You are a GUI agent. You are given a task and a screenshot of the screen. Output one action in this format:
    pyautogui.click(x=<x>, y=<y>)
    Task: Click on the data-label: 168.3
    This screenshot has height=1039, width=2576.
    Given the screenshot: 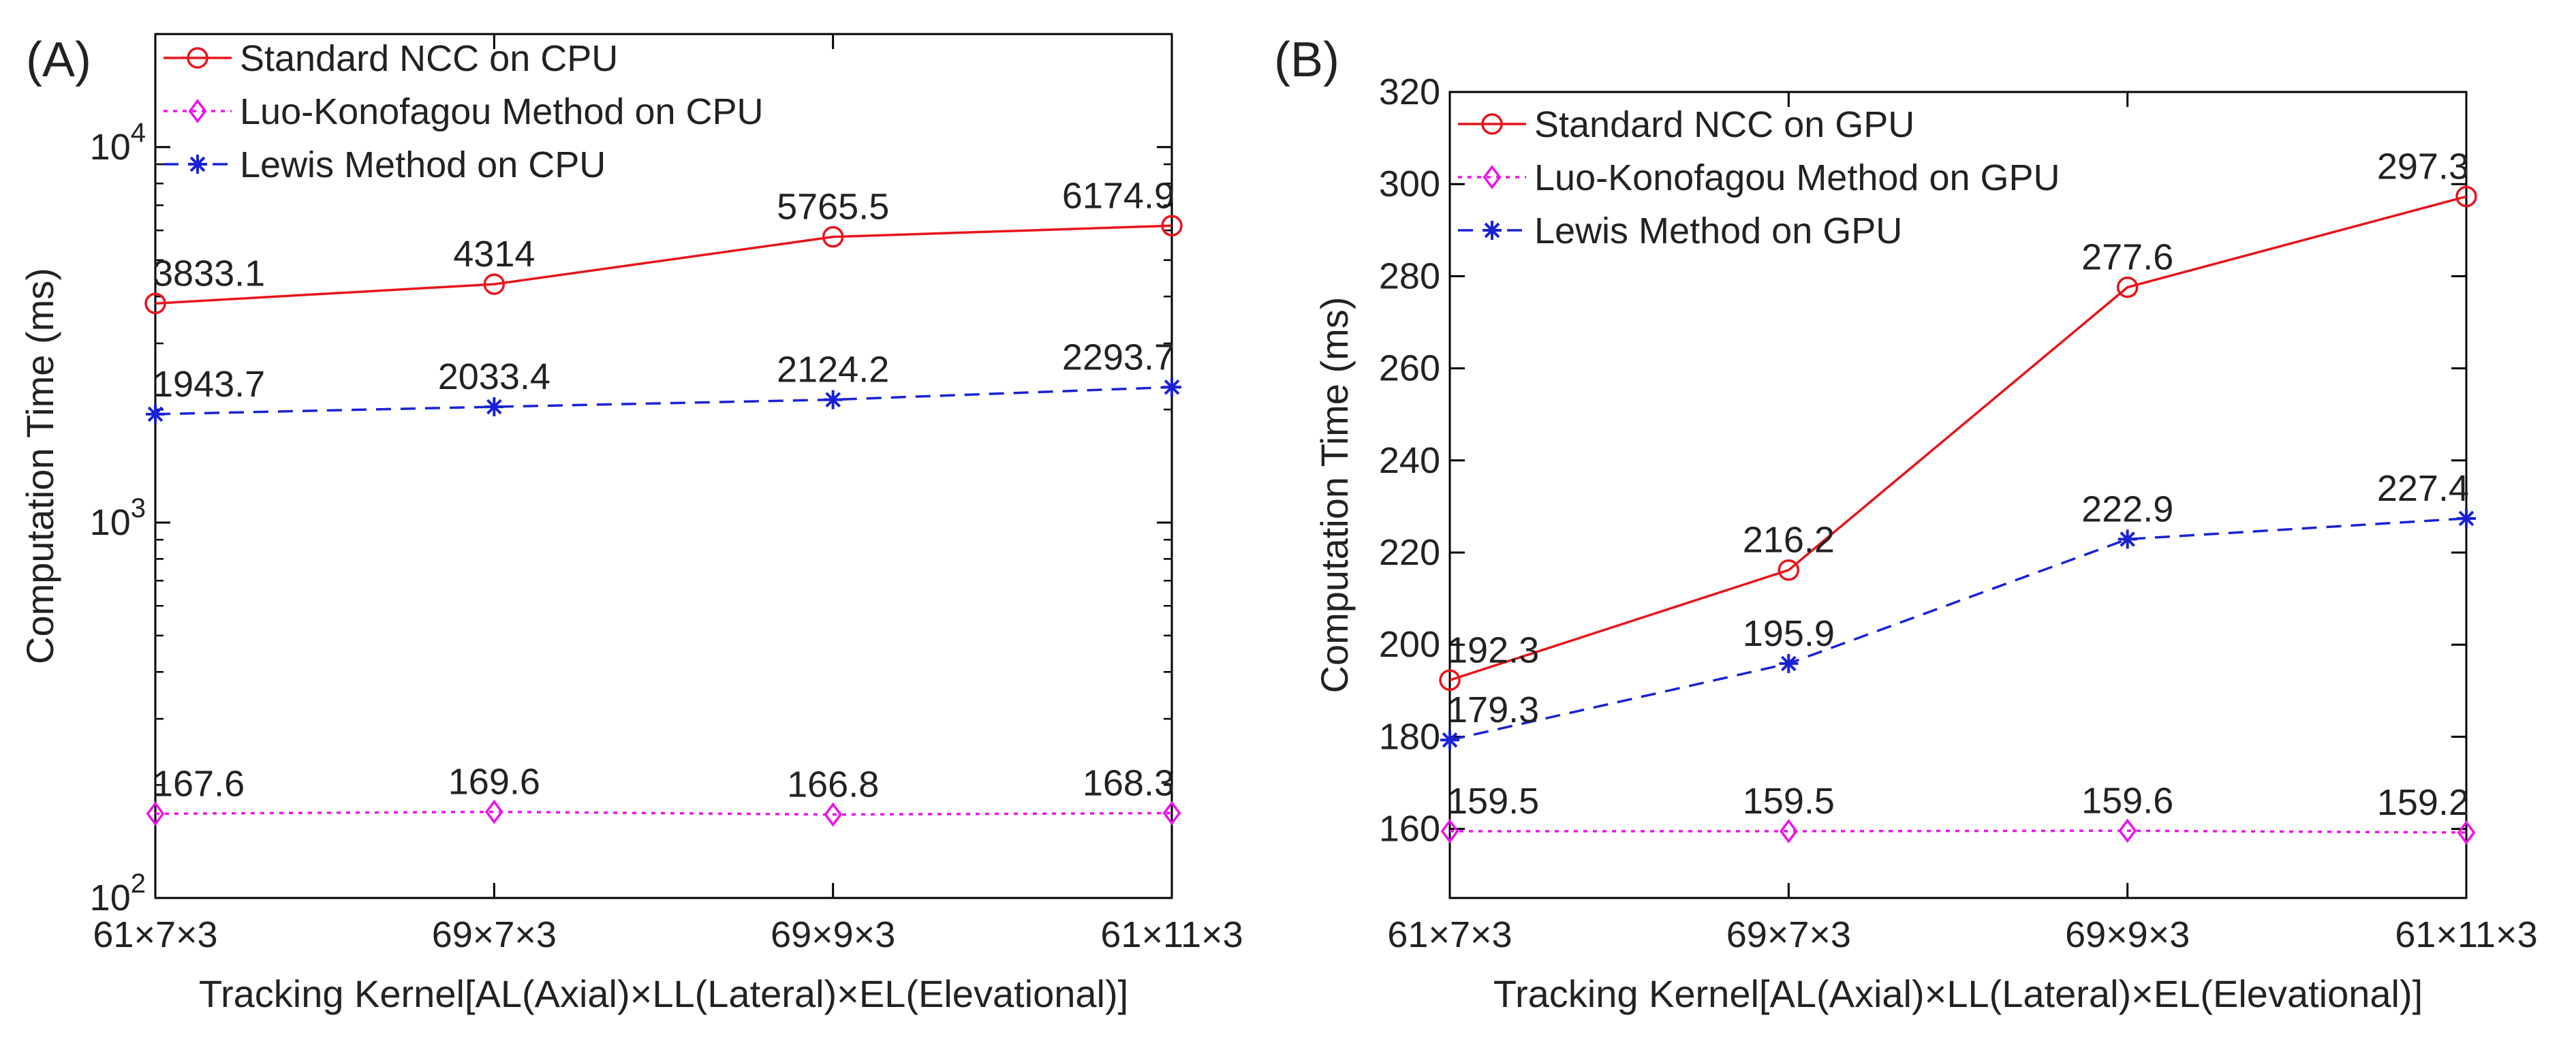 What is the action you would take?
    pyautogui.click(x=1129, y=782)
    